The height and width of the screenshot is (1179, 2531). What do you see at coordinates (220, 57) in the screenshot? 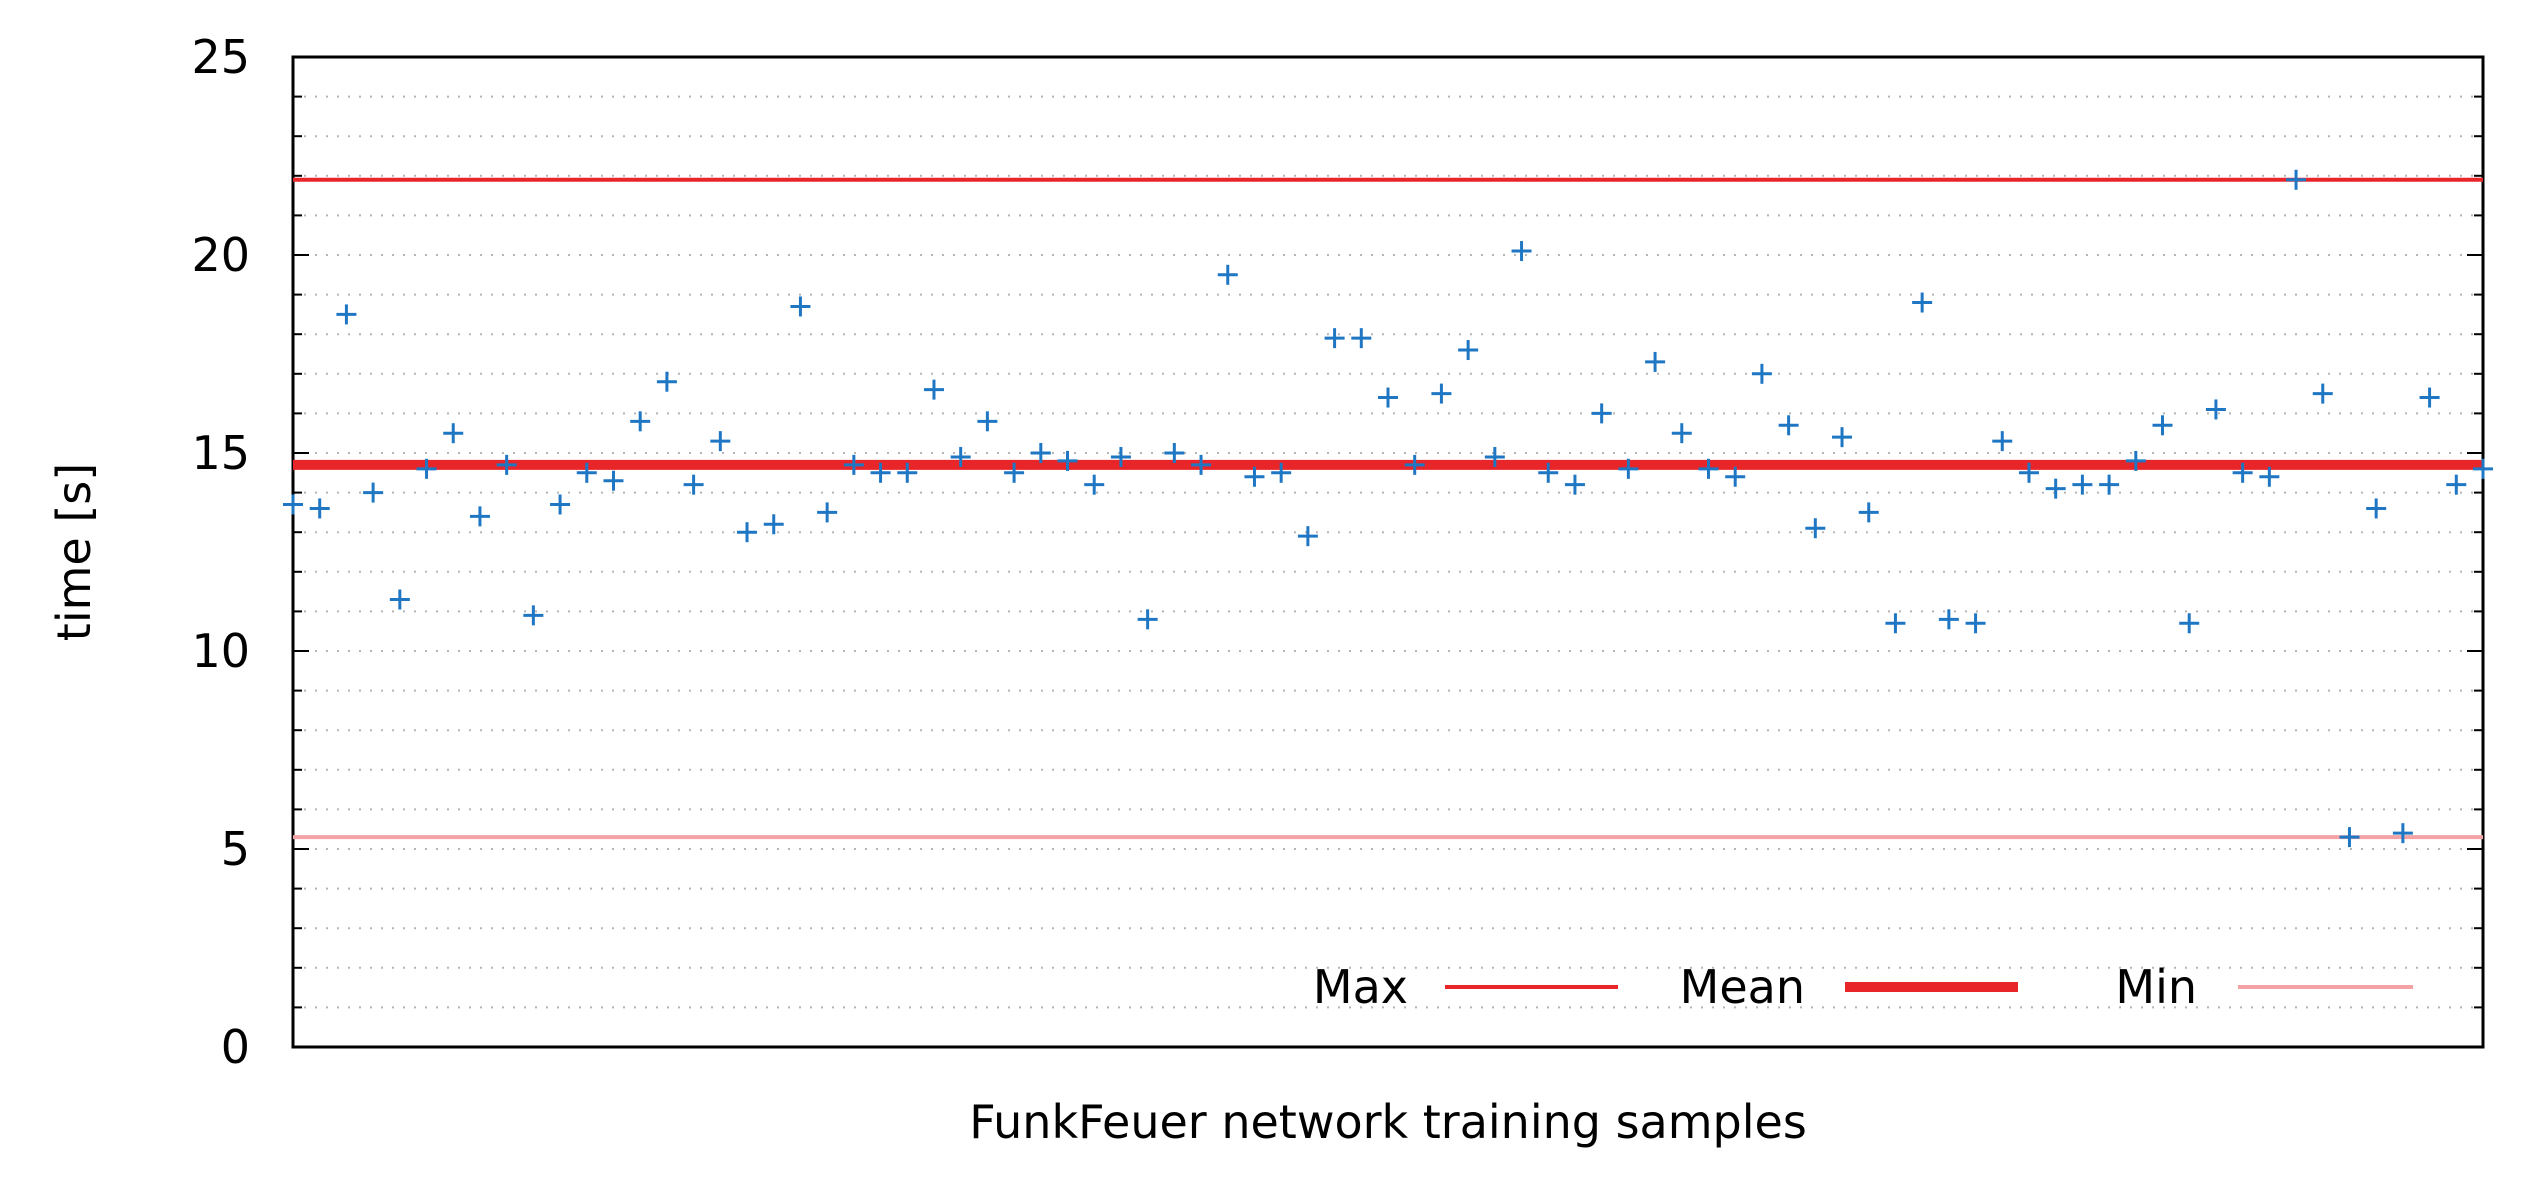
I see `y-tick-label: 25` at bounding box center [220, 57].